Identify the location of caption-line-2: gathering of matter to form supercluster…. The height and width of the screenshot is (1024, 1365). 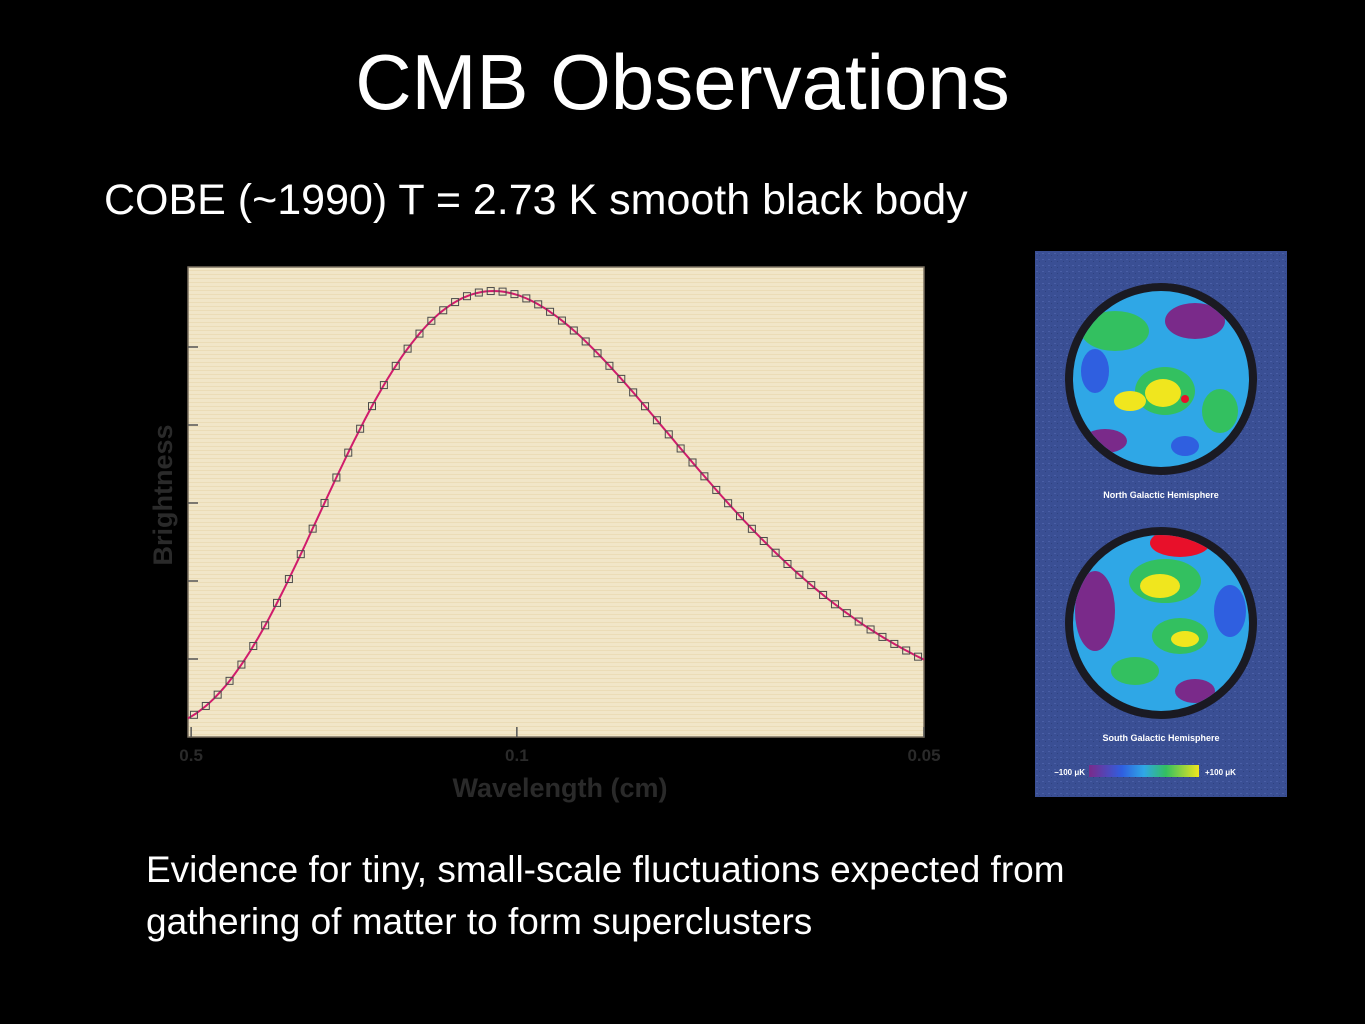
(479, 921).